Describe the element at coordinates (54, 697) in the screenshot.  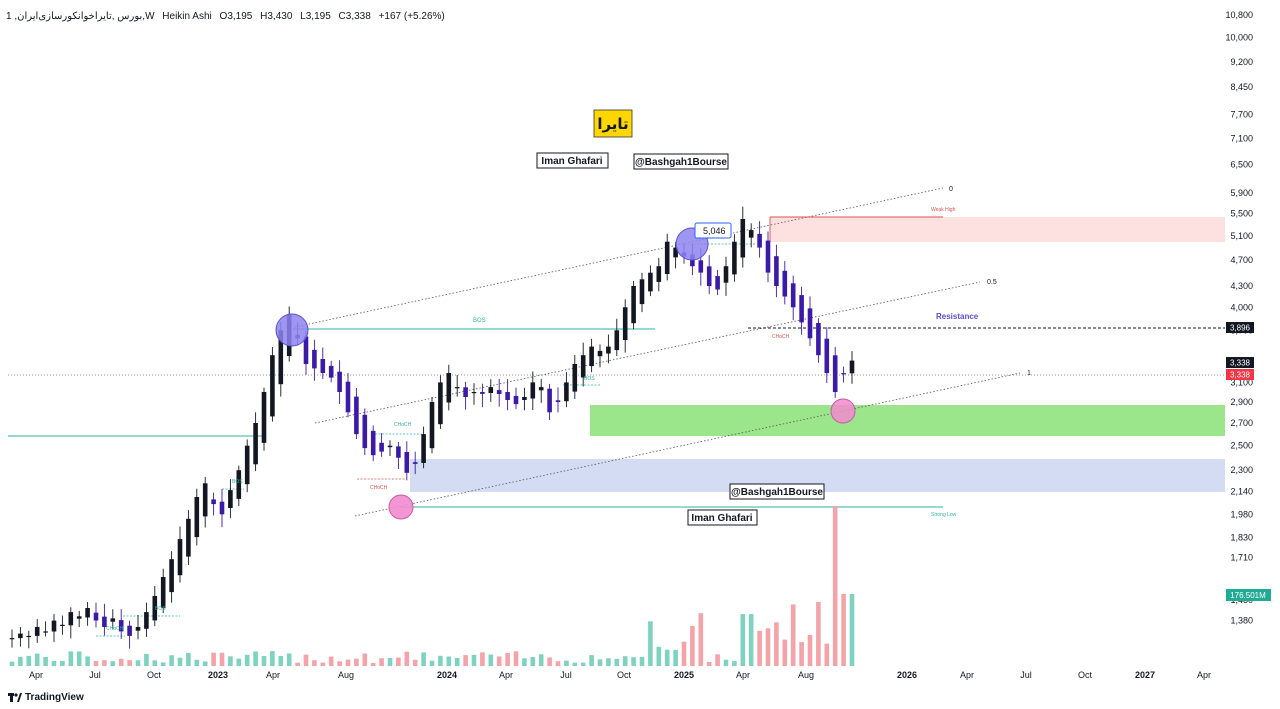
I see `tradingview-text: TradingView` at that location.